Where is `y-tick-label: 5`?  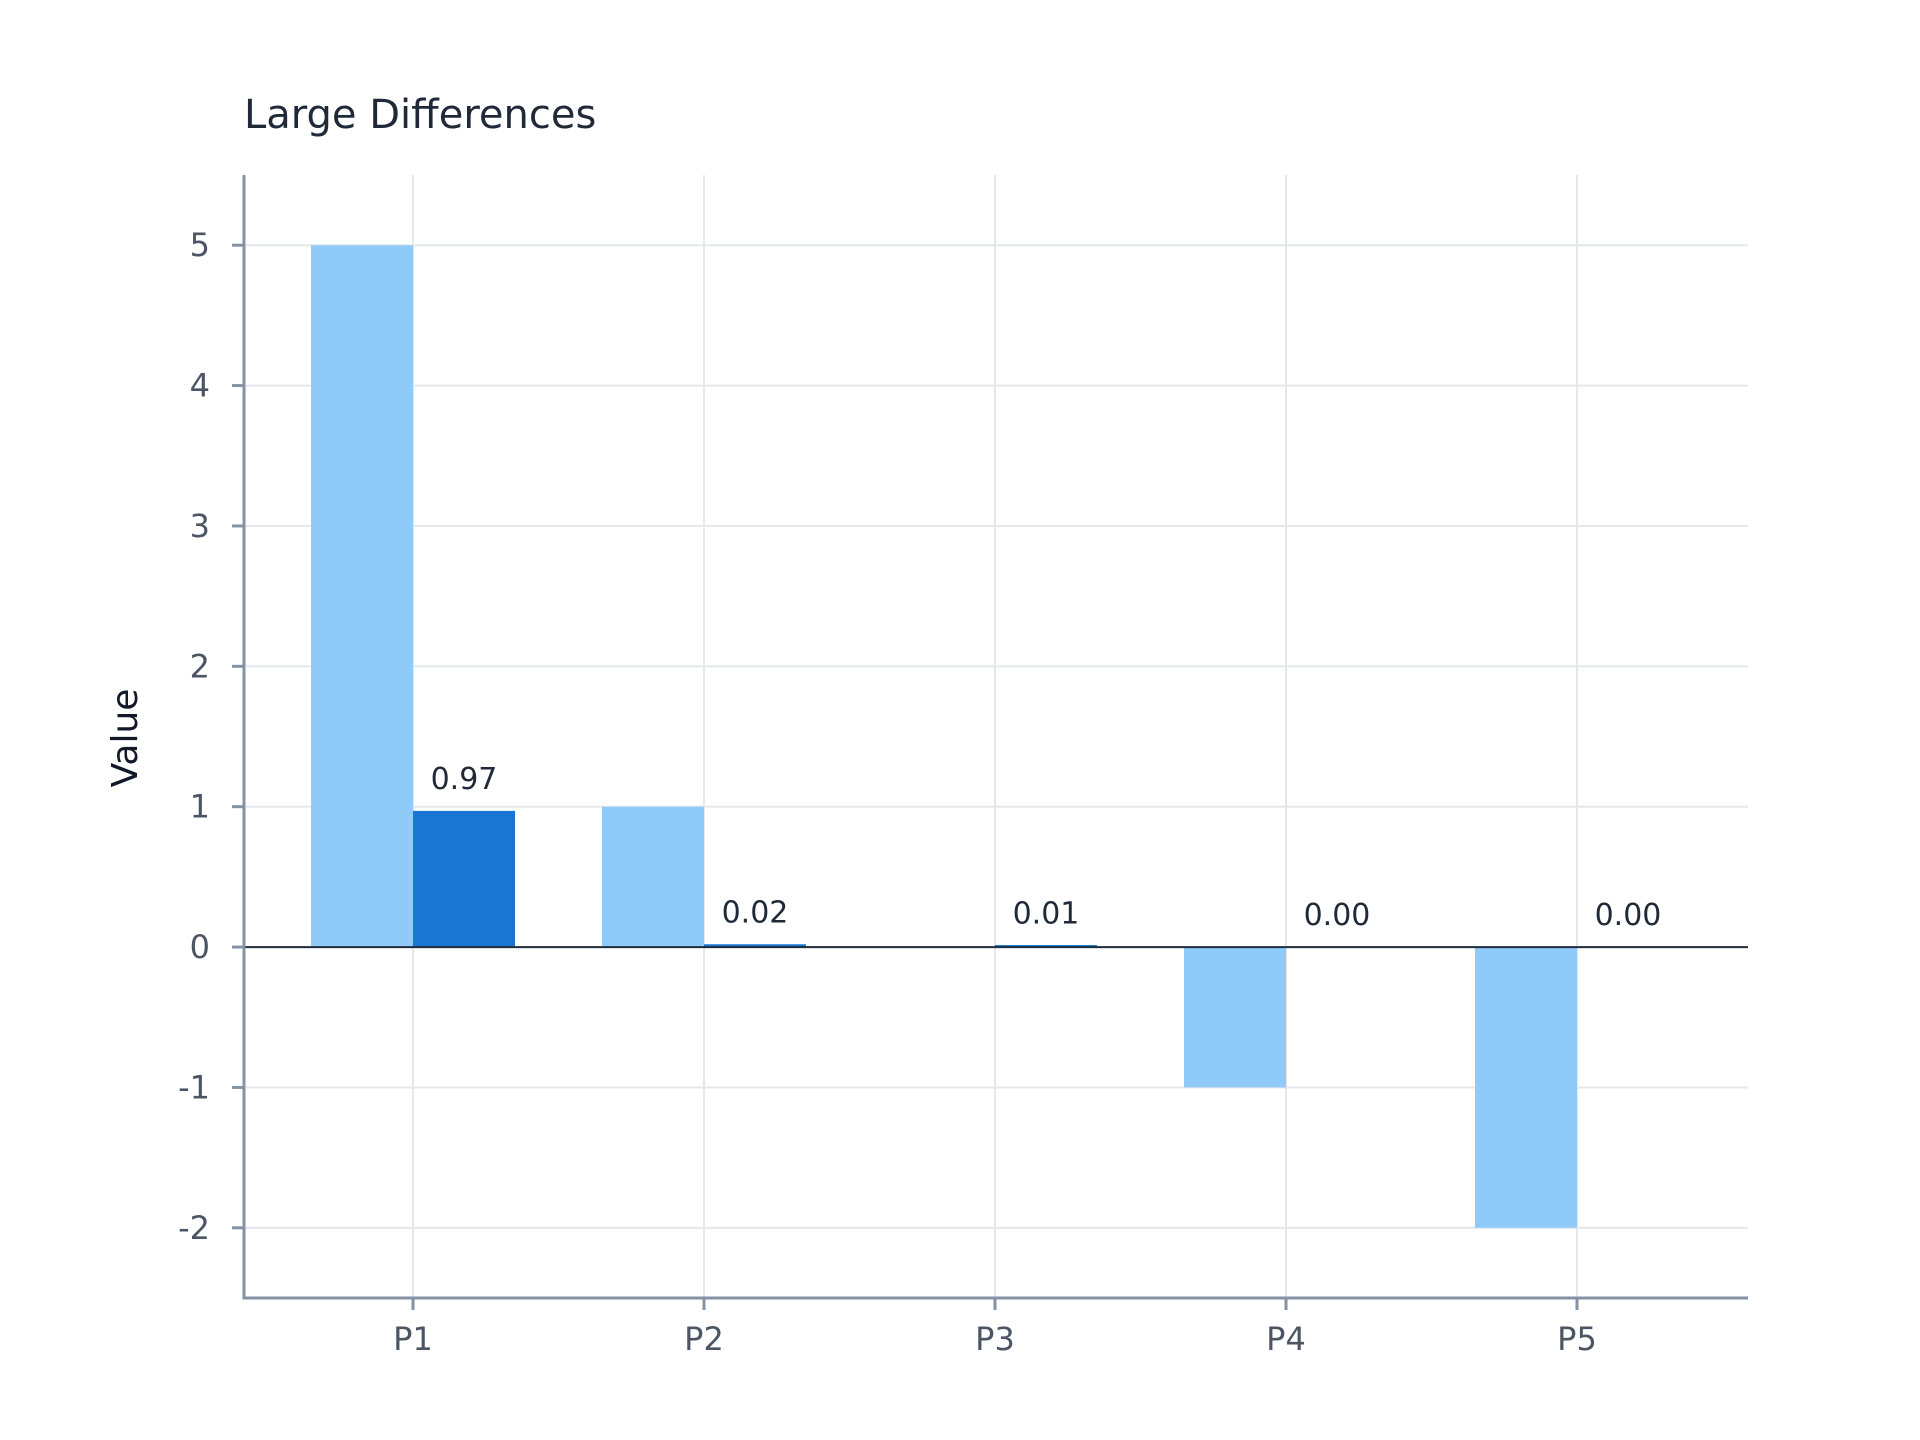 y-tick-label: 5 is located at coordinates (200, 245).